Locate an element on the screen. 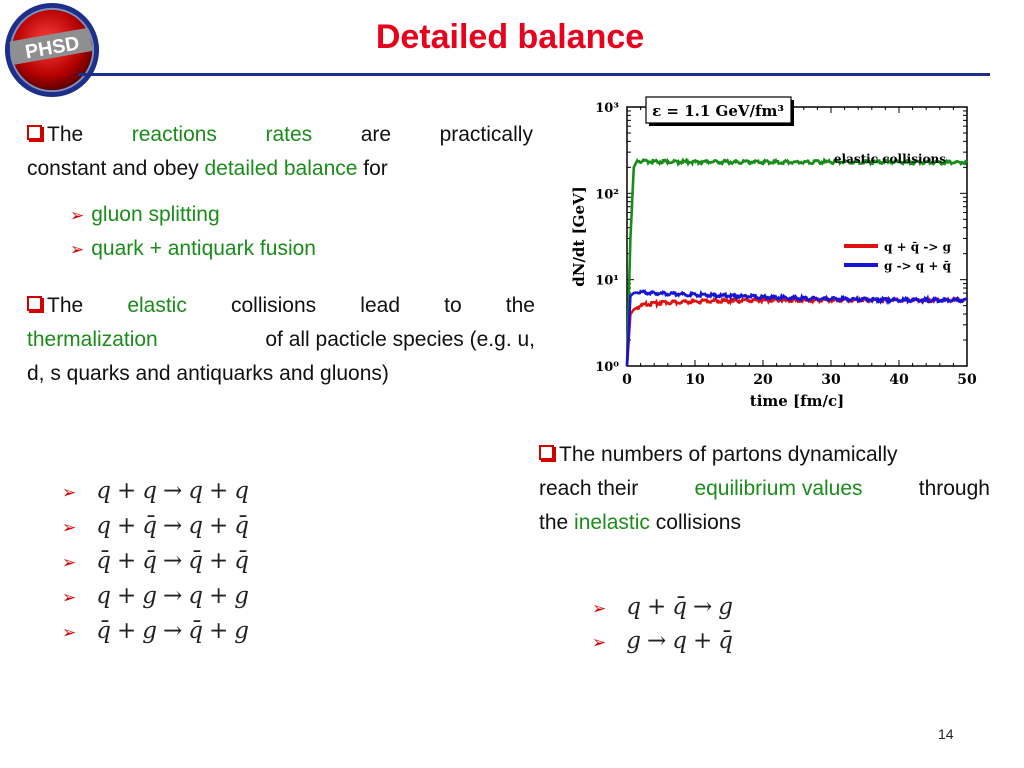 The height and width of the screenshot is (768, 1024). inelastic-equation: ➢ g → q + q̄ is located at coordinates (662, 642).